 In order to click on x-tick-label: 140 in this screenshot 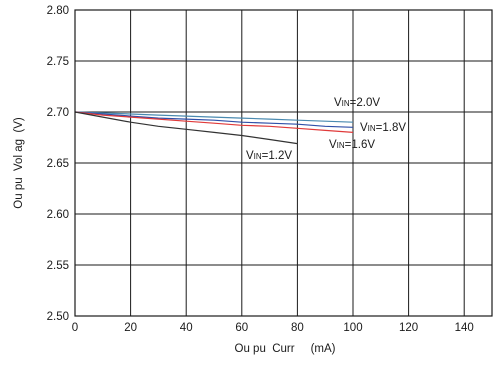, I will do `click(464, 328)`.